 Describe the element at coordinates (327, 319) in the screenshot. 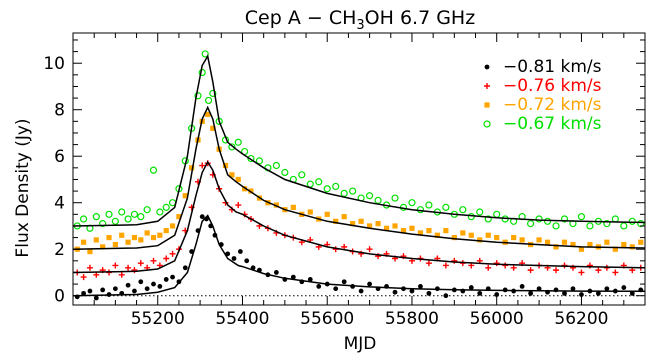

I see `x-tick-label: 55600` at that location.